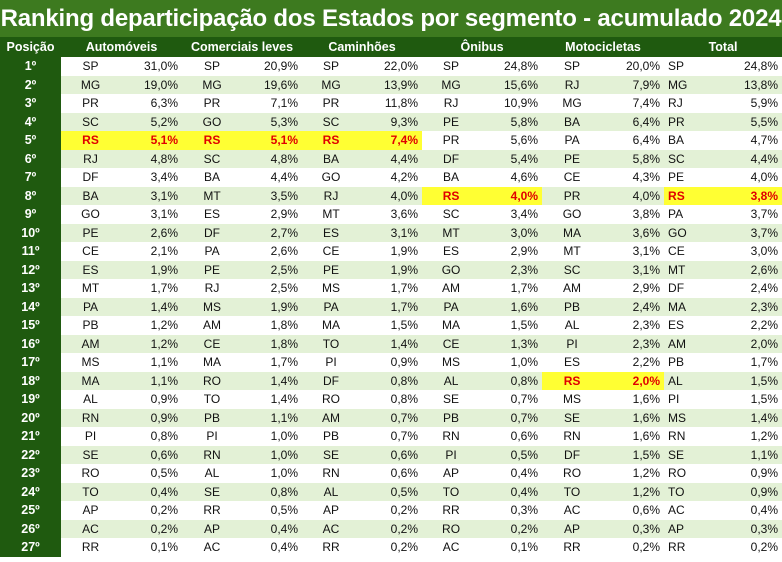  What do you see at coordinates (30, 325) in the screenshot?
I see `position-cell: 15º` at bounding box center [30, 325].